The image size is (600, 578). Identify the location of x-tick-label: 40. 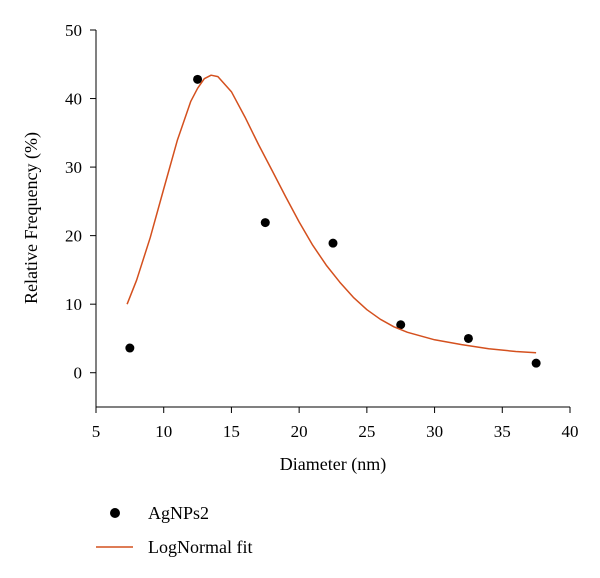
(570, 431).